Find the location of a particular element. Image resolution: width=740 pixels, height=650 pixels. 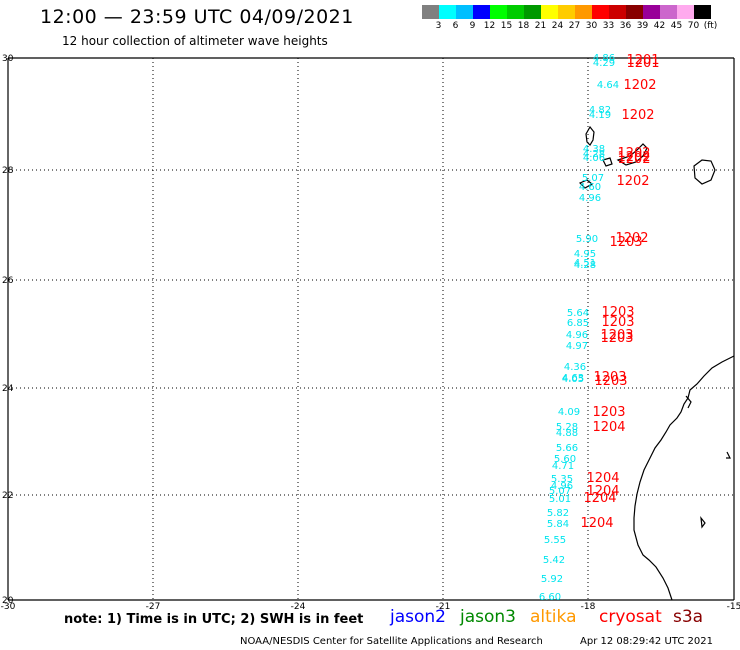

scale-label: 9 is located at coordinates (472, 26).